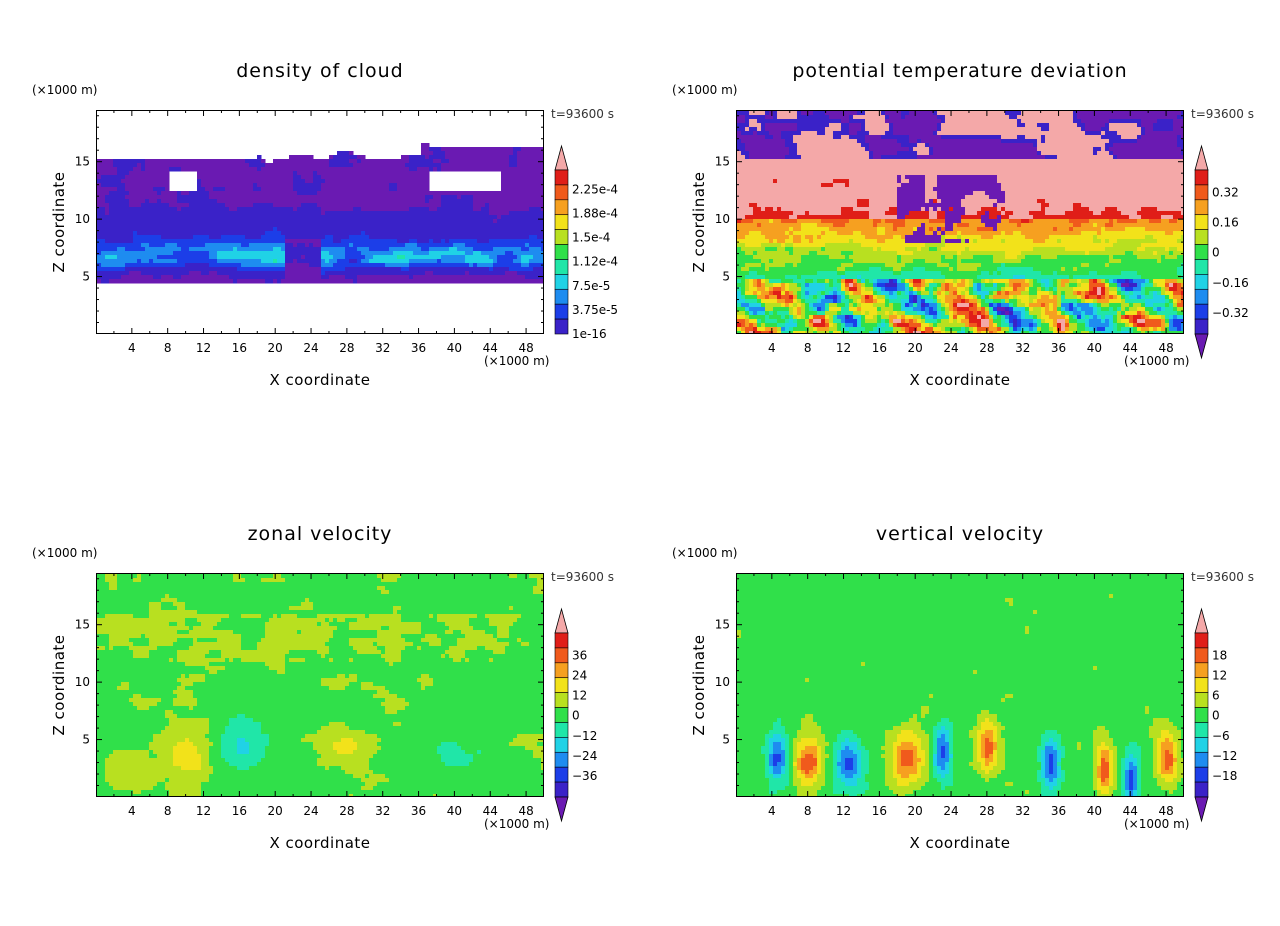  Describe the element at coordinates (589, 334) in the screenshot. I see `colorbar-label: 1e-16` at that location.